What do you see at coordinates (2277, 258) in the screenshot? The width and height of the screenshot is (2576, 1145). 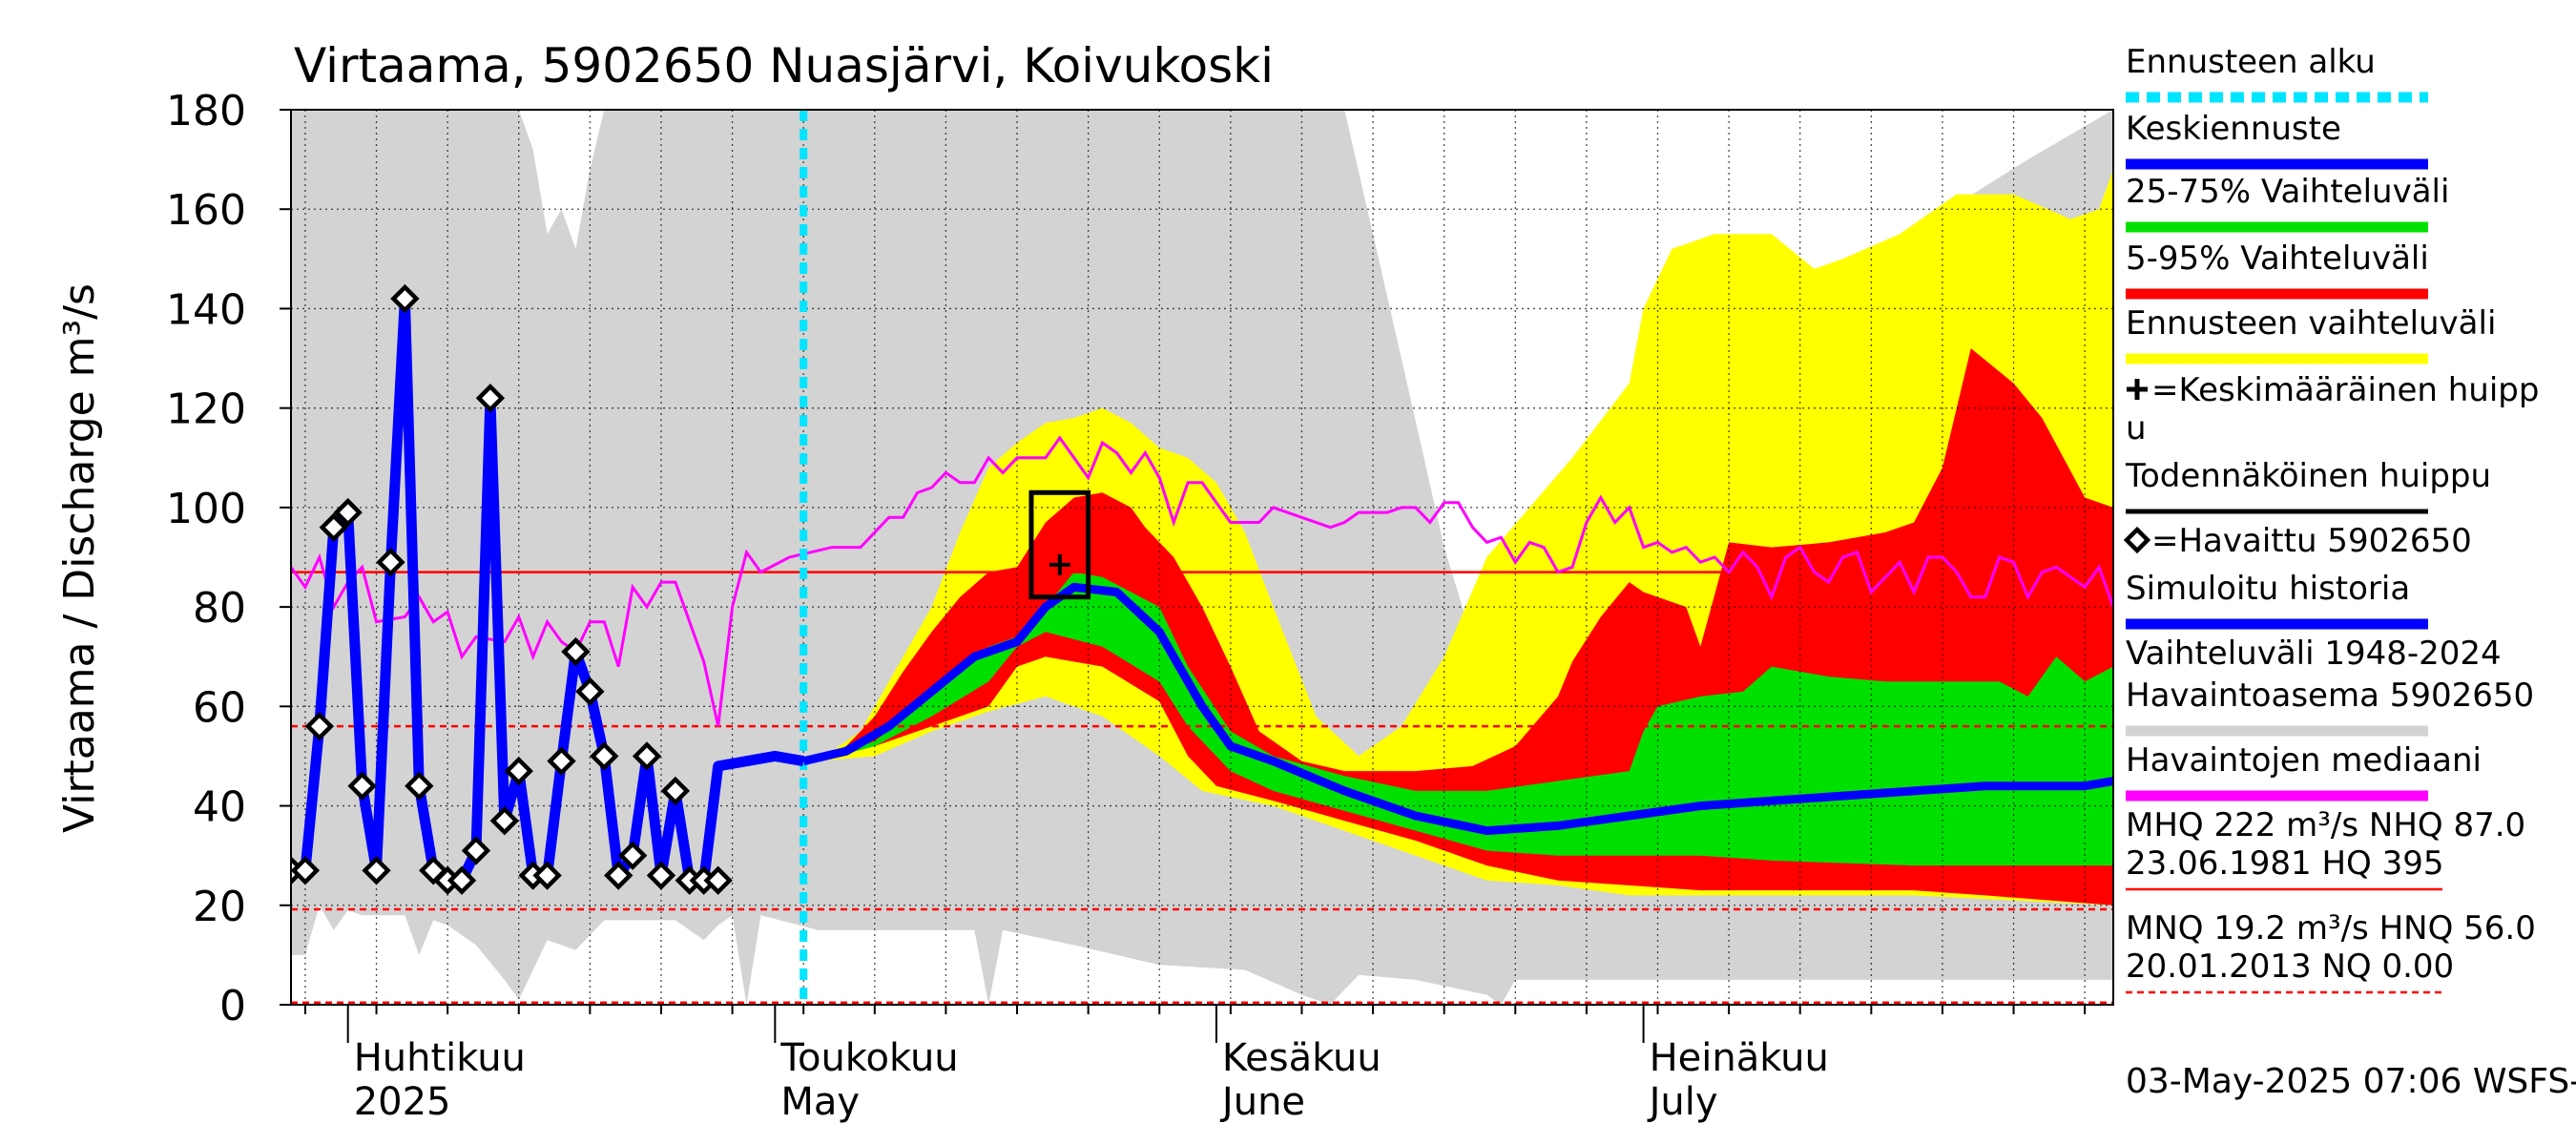 I see `legend-band-5-95-label: 5-95% Vaihteluväli` at bounding box center [2277, 258].